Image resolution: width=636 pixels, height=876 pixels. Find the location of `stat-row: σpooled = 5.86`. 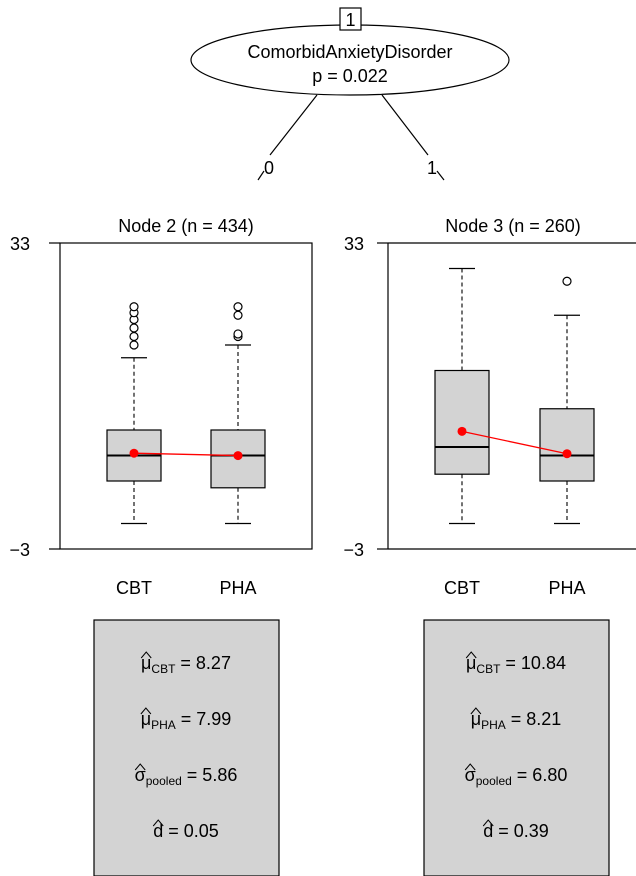

stat-row: σpooled = 5.86 is located at coordinates (186, 776).